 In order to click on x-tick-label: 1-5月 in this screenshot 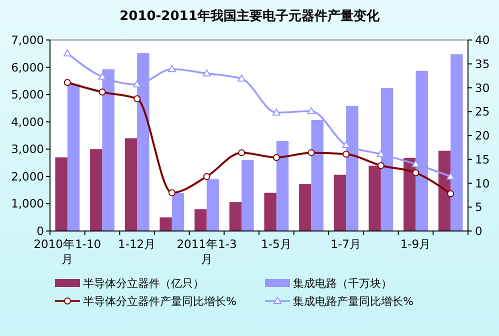, I will do `click(276, 244)`.